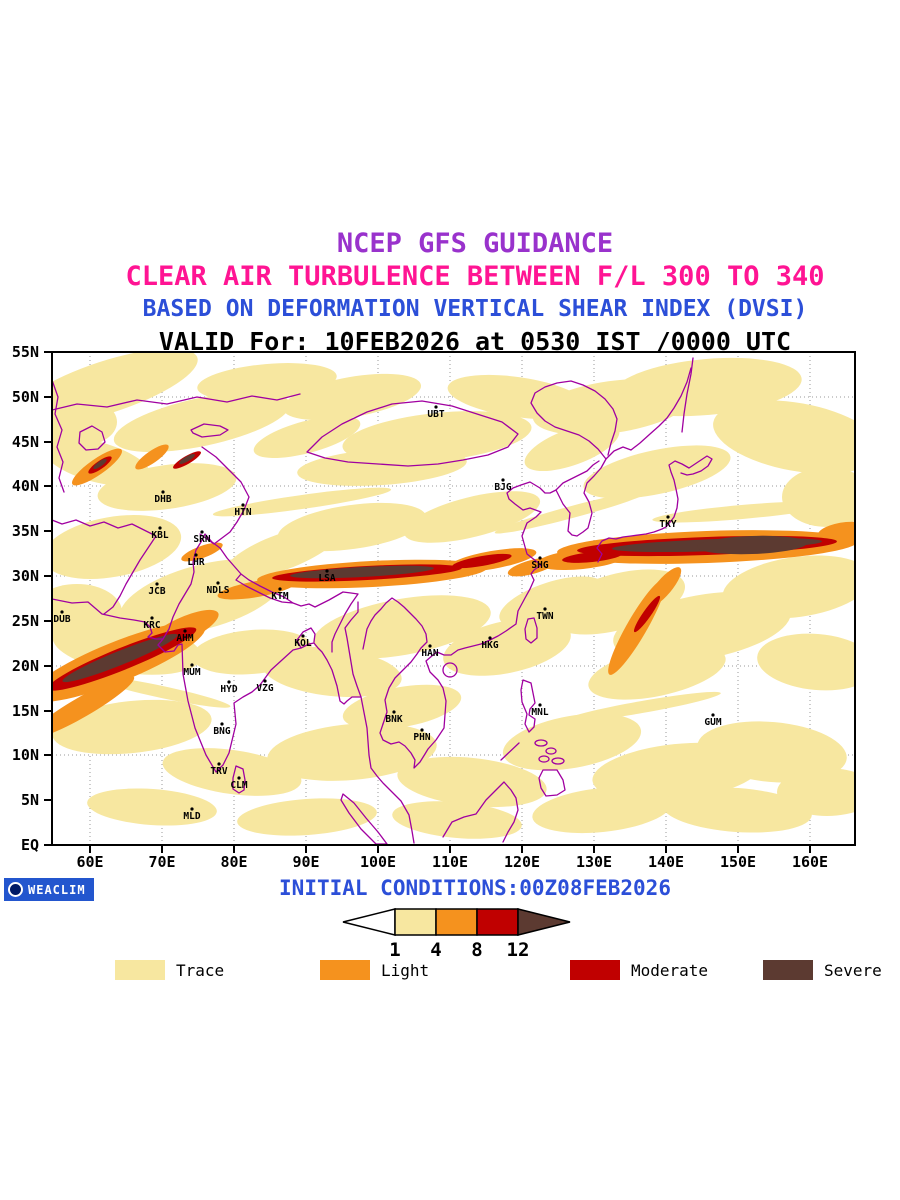  What do you see at coordinates (233, 862) in the screenshot?
I see `x-tick-label: 80E` at bounding box center [233, 862].